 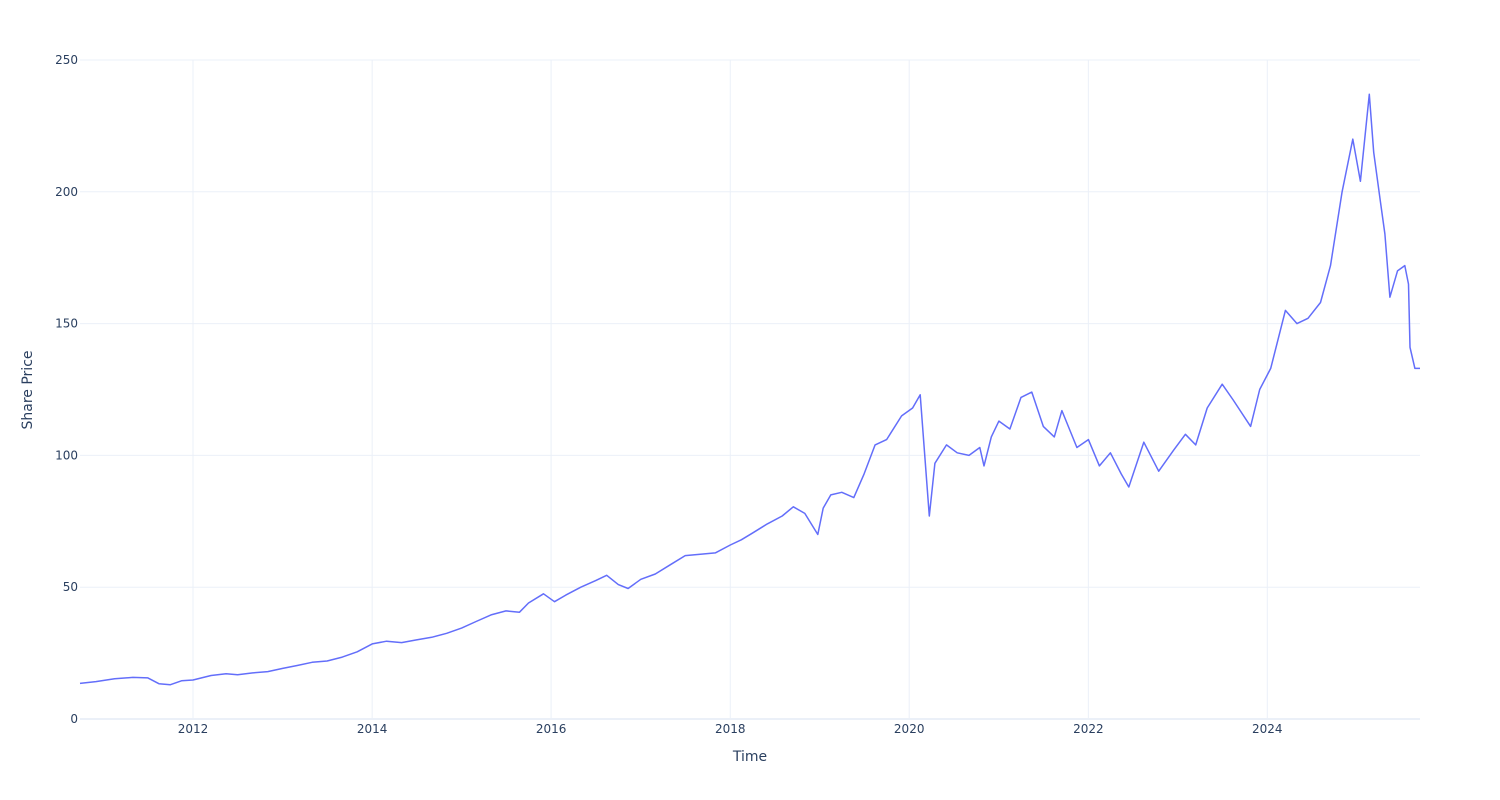 What do you see at coordinates (551, 729) in the screenshot?
I see `x-tick-label: 2016` at bounding box center [551, 729].